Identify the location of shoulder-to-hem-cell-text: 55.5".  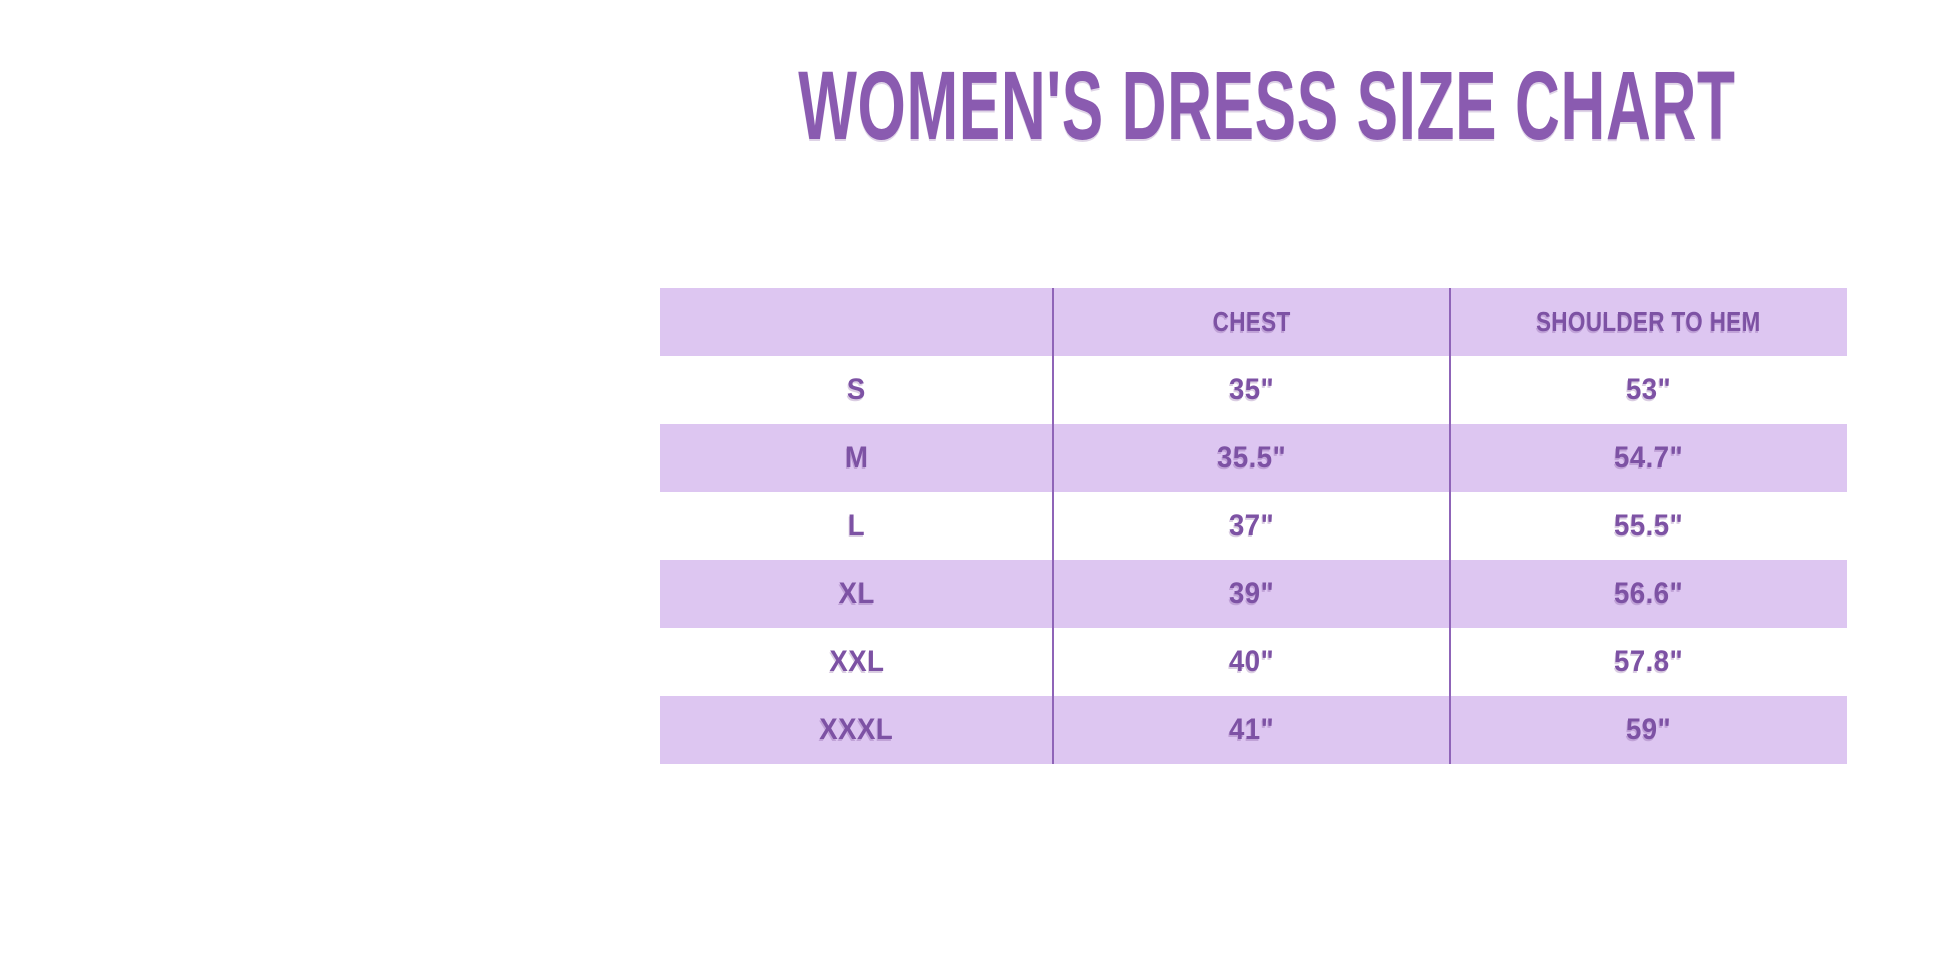
(1648, 525).